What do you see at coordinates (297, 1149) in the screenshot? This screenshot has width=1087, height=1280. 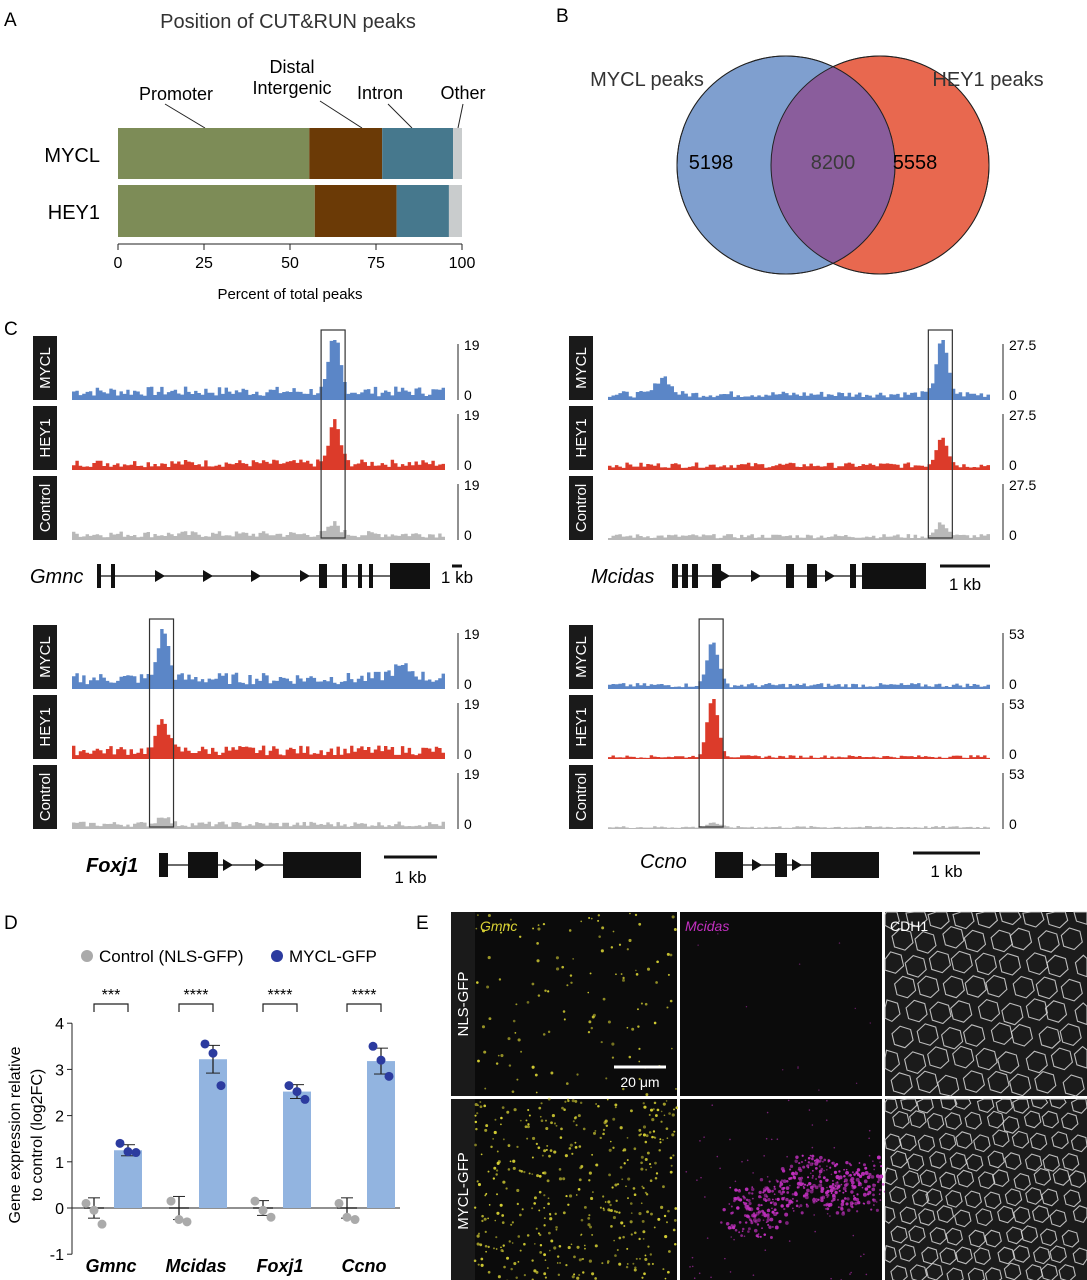 I see `bar-mycl-foxj1` at bounding box center [297, 1149].